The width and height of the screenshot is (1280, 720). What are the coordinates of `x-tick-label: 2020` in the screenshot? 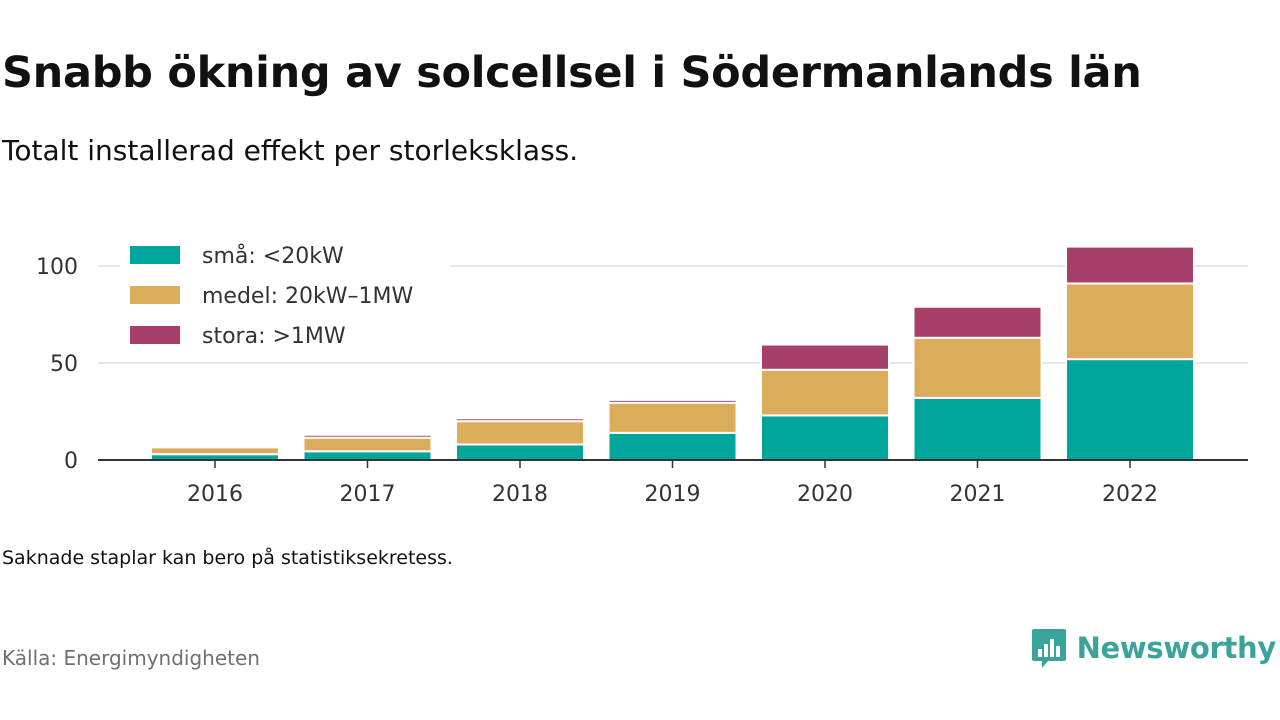 It's located at (825, 494).